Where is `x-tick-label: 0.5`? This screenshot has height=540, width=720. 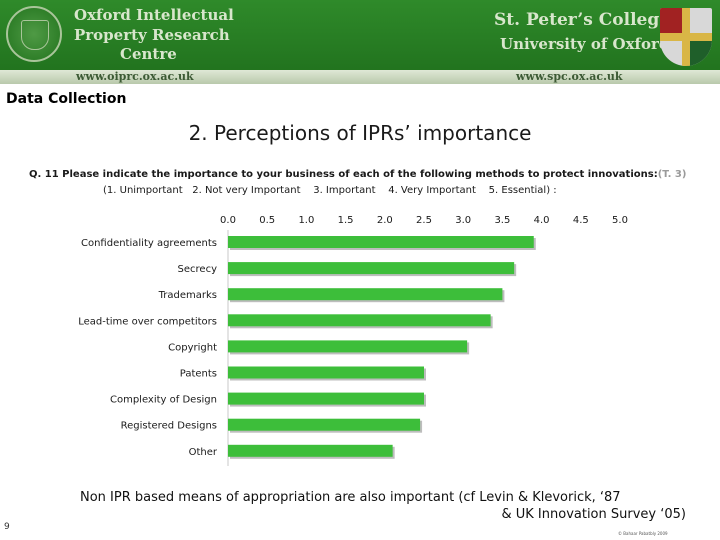
x-tick-label: 0.5 is located at coordinates (267, 220).